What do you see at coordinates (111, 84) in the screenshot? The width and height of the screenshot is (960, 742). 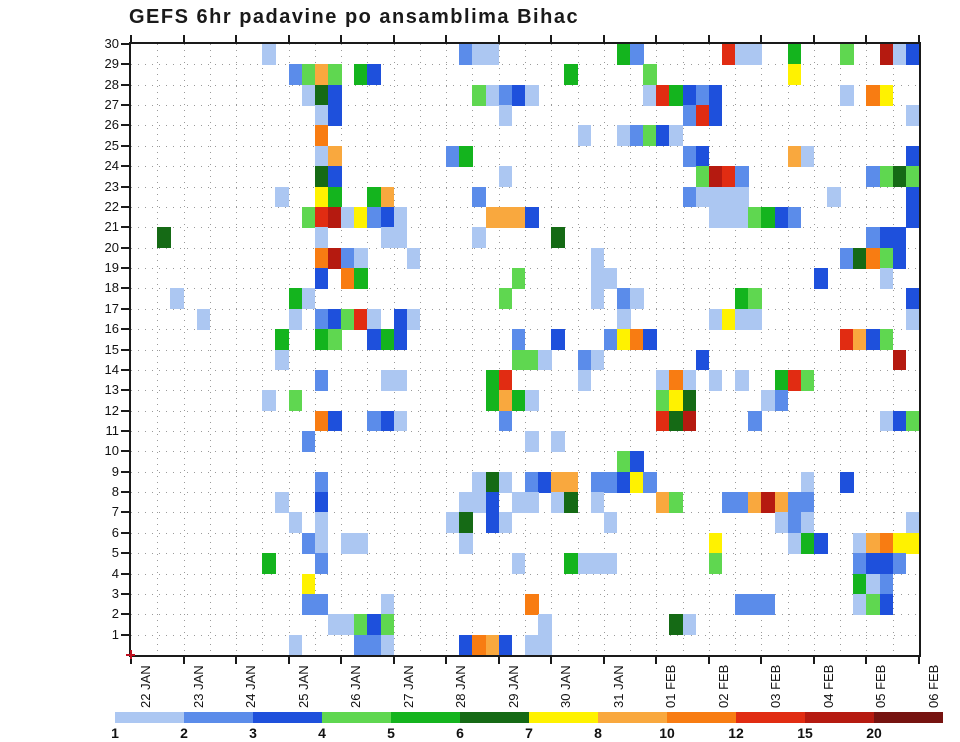 I see `y-tick-label: 28` at bounding box center [111, 84].